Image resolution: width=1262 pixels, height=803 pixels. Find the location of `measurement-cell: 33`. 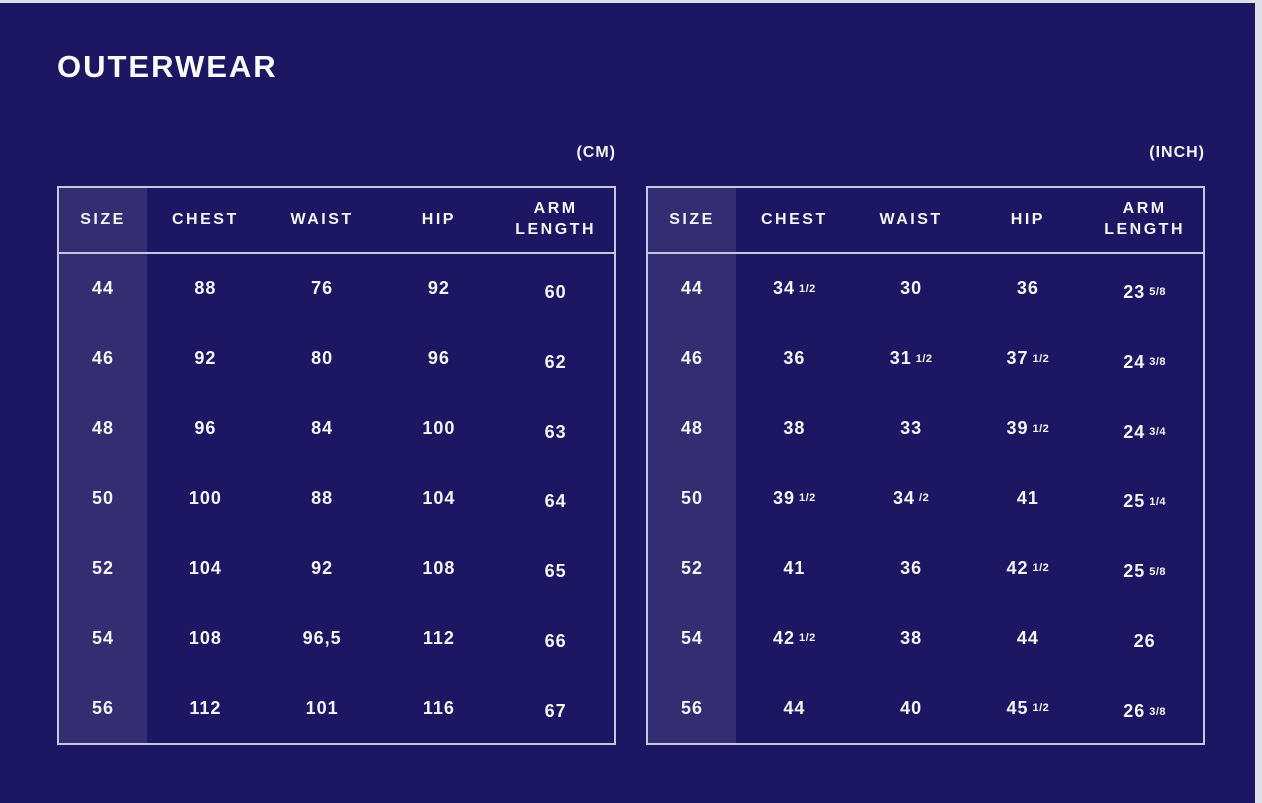

measurement-cell: 33 is located at coordinates (911, 428).